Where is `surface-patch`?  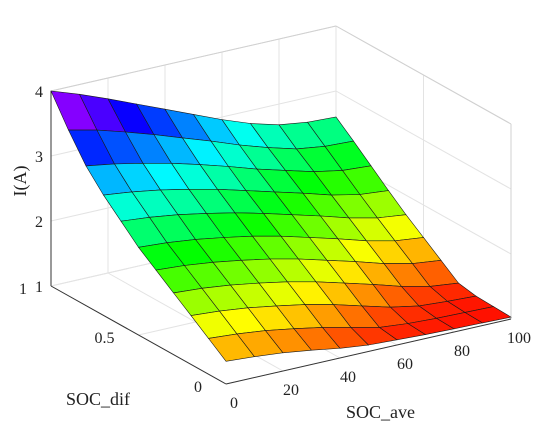
surface-patch is located at coordinates (488, 315).